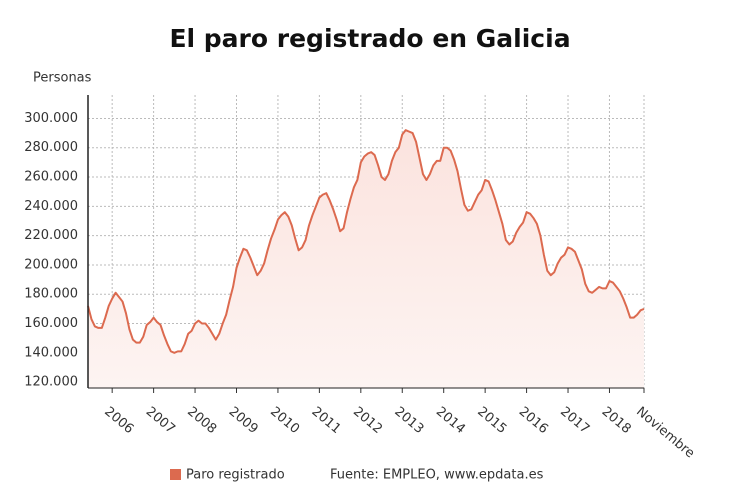 The height and width of the screenshot is (499, 740). I want to click on x-tick-label: Noviembre, so click(665, 432).